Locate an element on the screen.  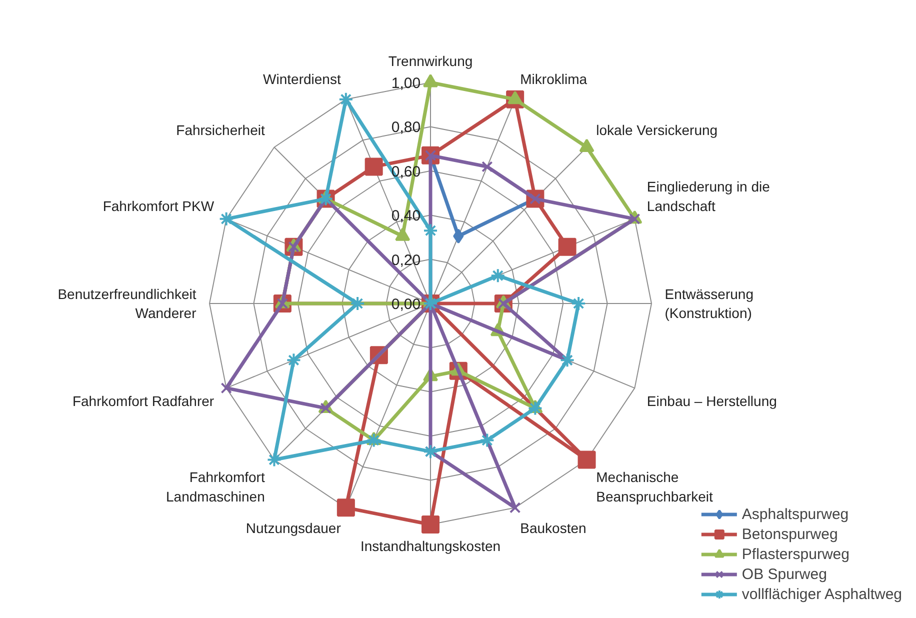
spoke-label: Mikroklima is located at coordinates (554, 79).